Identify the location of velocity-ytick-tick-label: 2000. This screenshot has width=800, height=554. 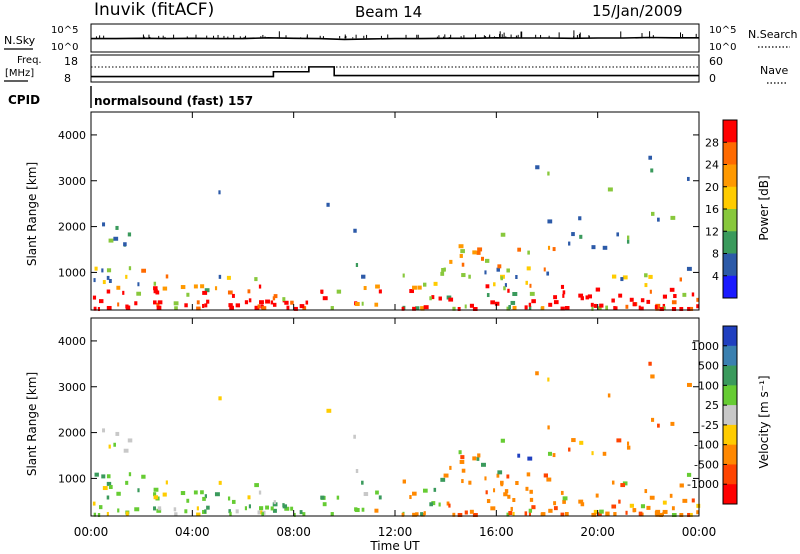
(72, 433).